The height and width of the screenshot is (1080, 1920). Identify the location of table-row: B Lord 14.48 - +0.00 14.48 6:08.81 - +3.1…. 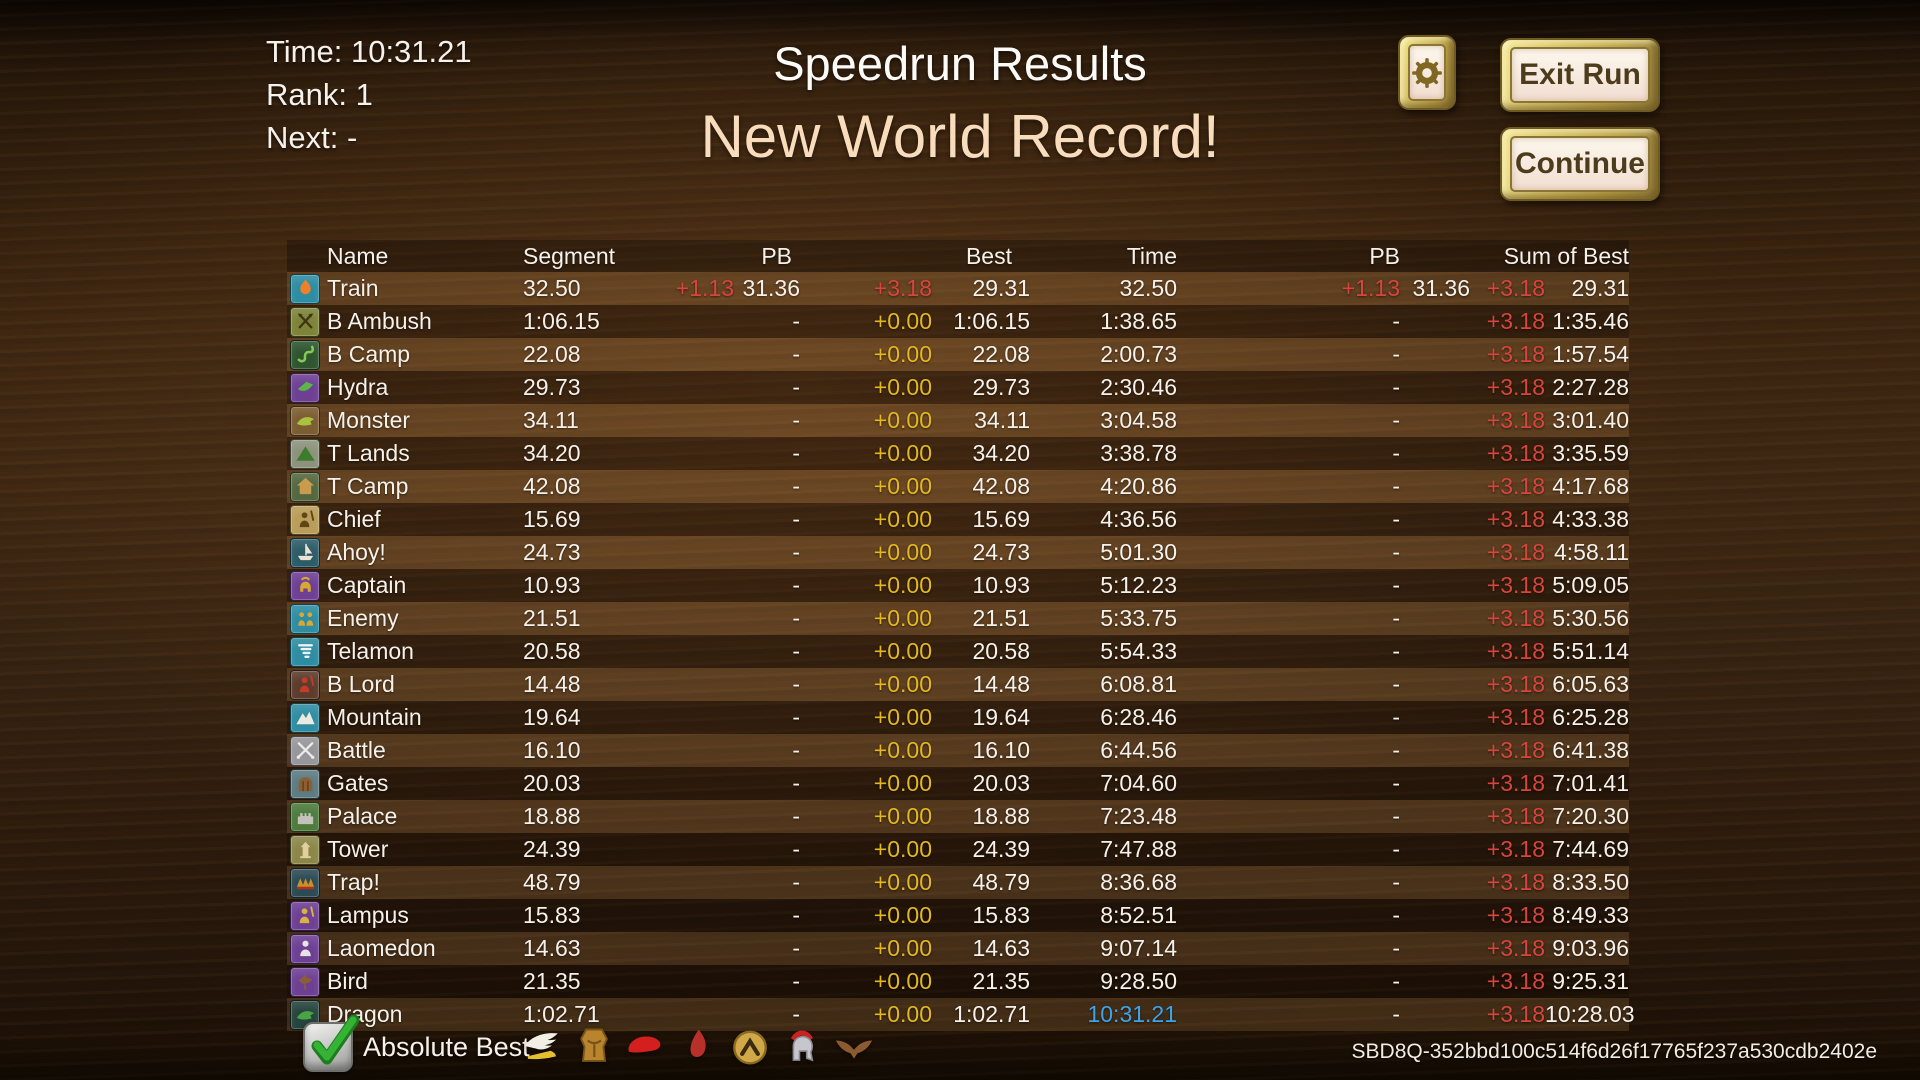
(958, 684).